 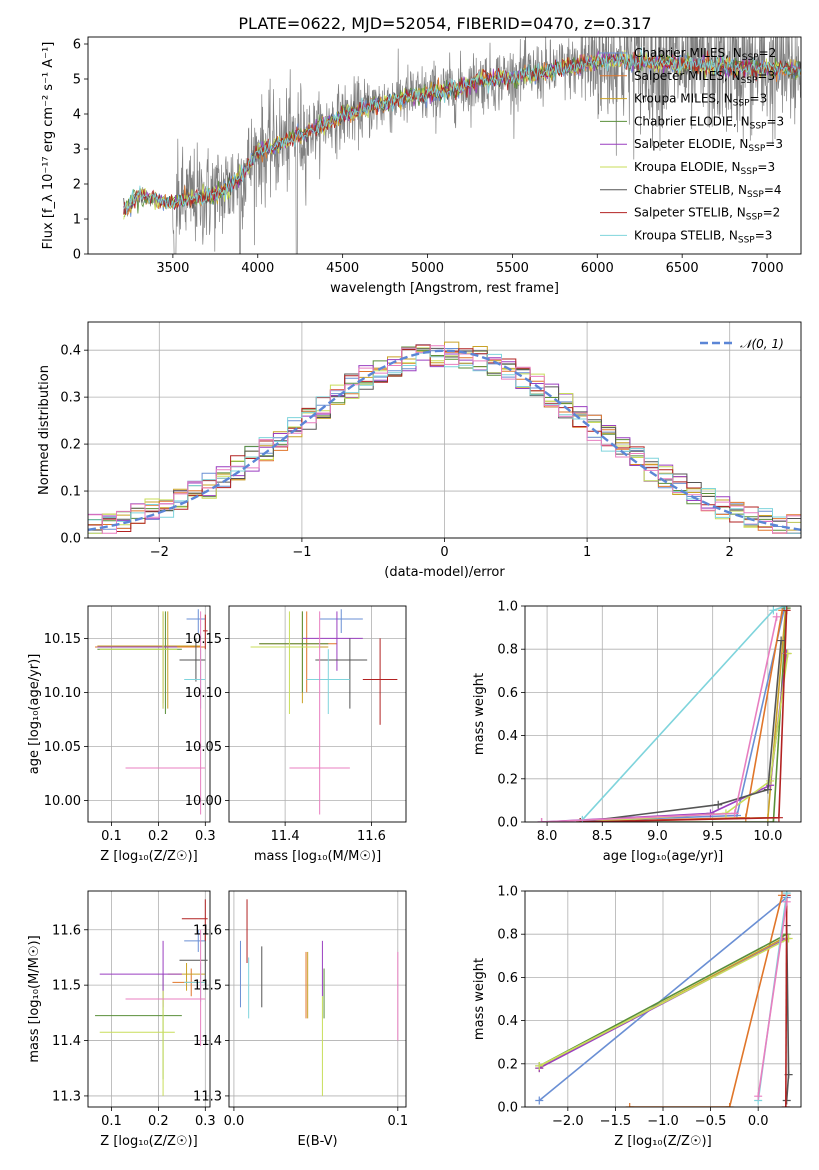 I want to click on y-tick-label: 10.00, so click(x=62, y=801).